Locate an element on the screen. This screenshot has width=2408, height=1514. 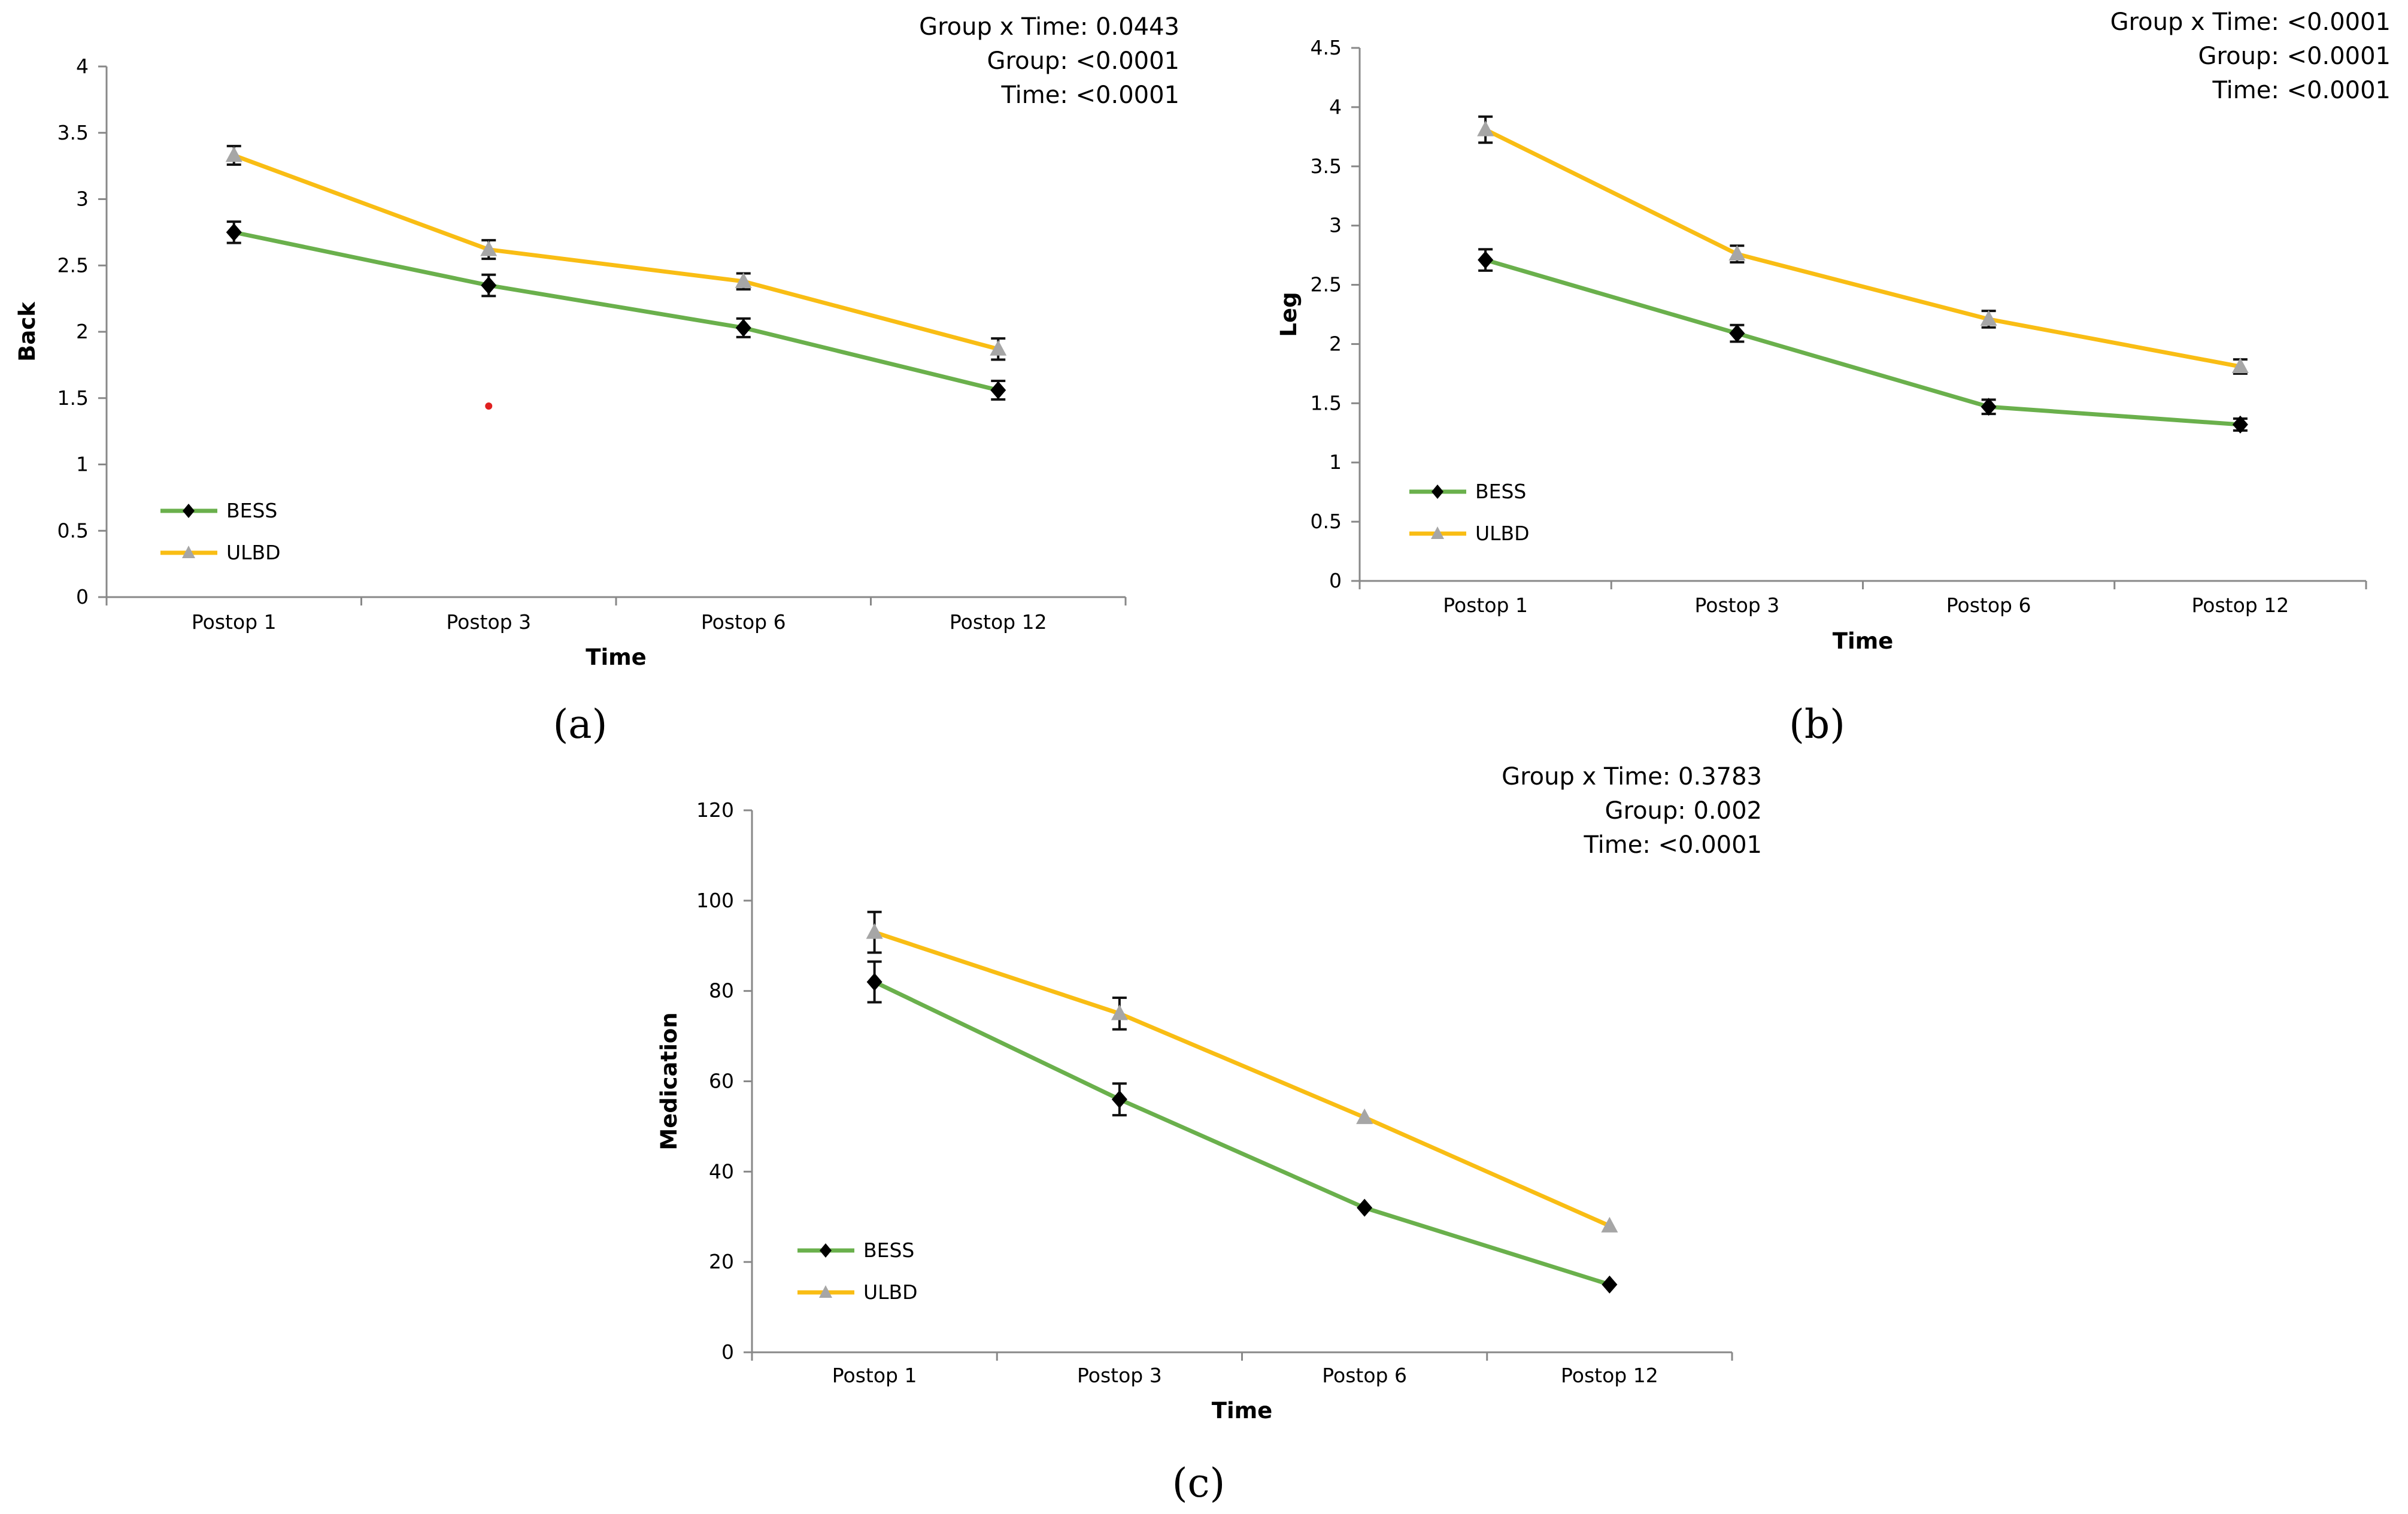
y-tick-label: 80 is located at coordinates (721, 991).